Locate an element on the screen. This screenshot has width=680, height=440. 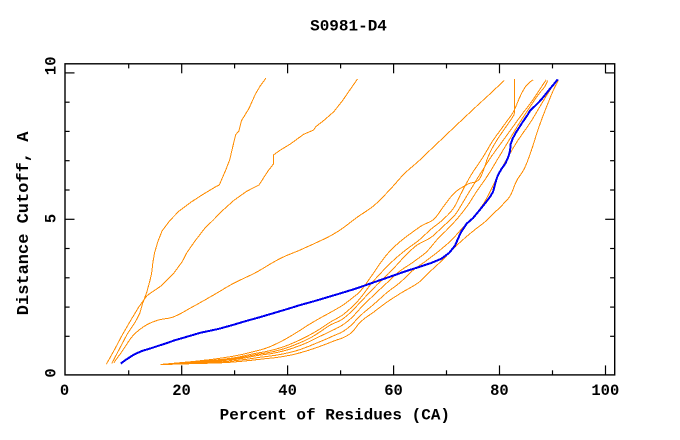
svg-text: 40 is located at coordinates (287, 391).